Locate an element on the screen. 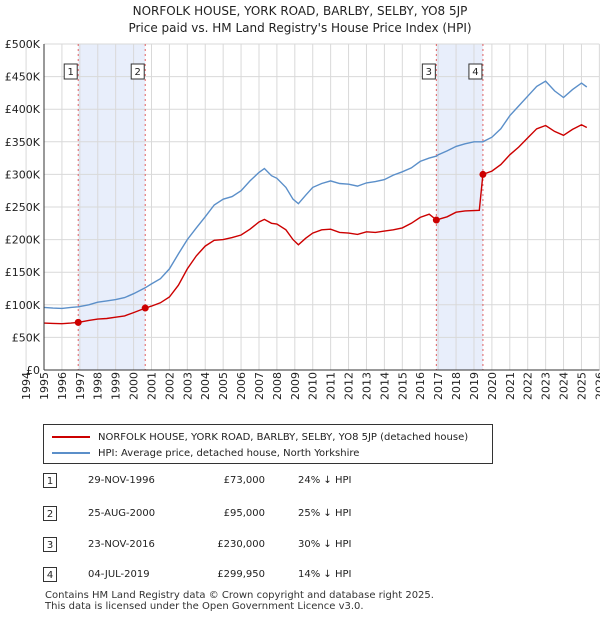  x-tick-label: 2009 is located at coordinates (295, 386).